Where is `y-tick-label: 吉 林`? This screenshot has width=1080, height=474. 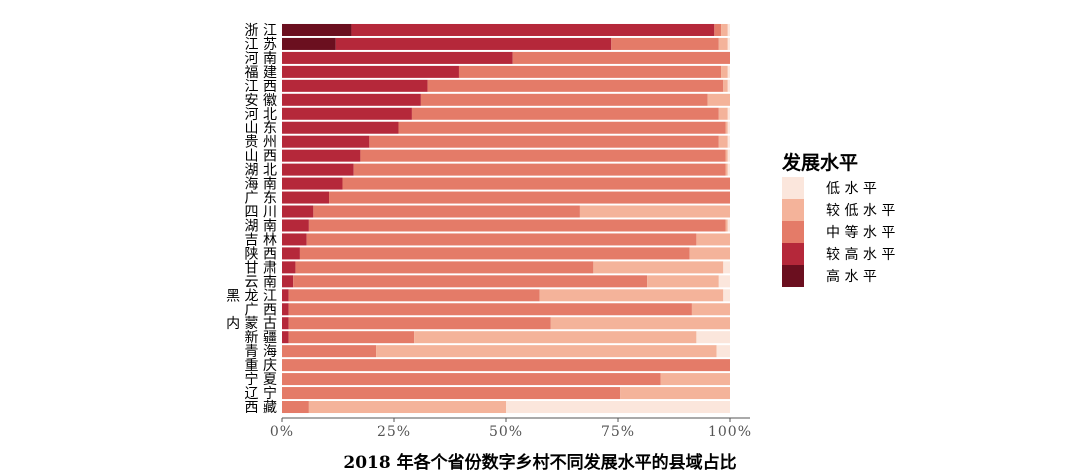
y-tick-label: 吉 林 is located at coordinates (261, 240).